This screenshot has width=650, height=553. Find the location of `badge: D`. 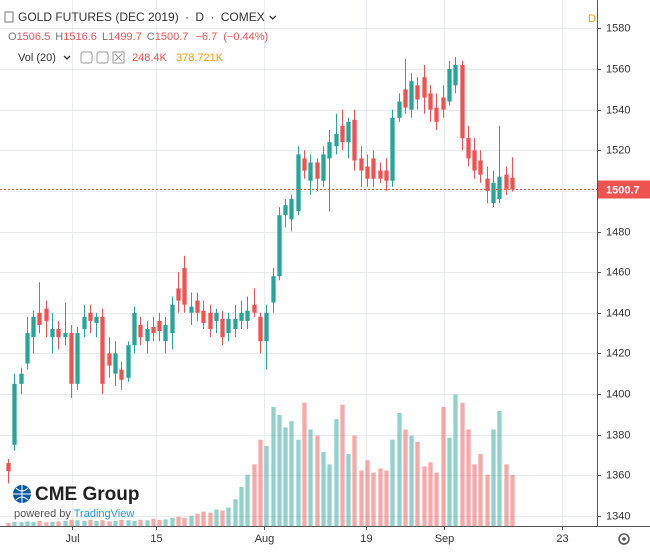

badge: D is located at coordinates (592, 19).